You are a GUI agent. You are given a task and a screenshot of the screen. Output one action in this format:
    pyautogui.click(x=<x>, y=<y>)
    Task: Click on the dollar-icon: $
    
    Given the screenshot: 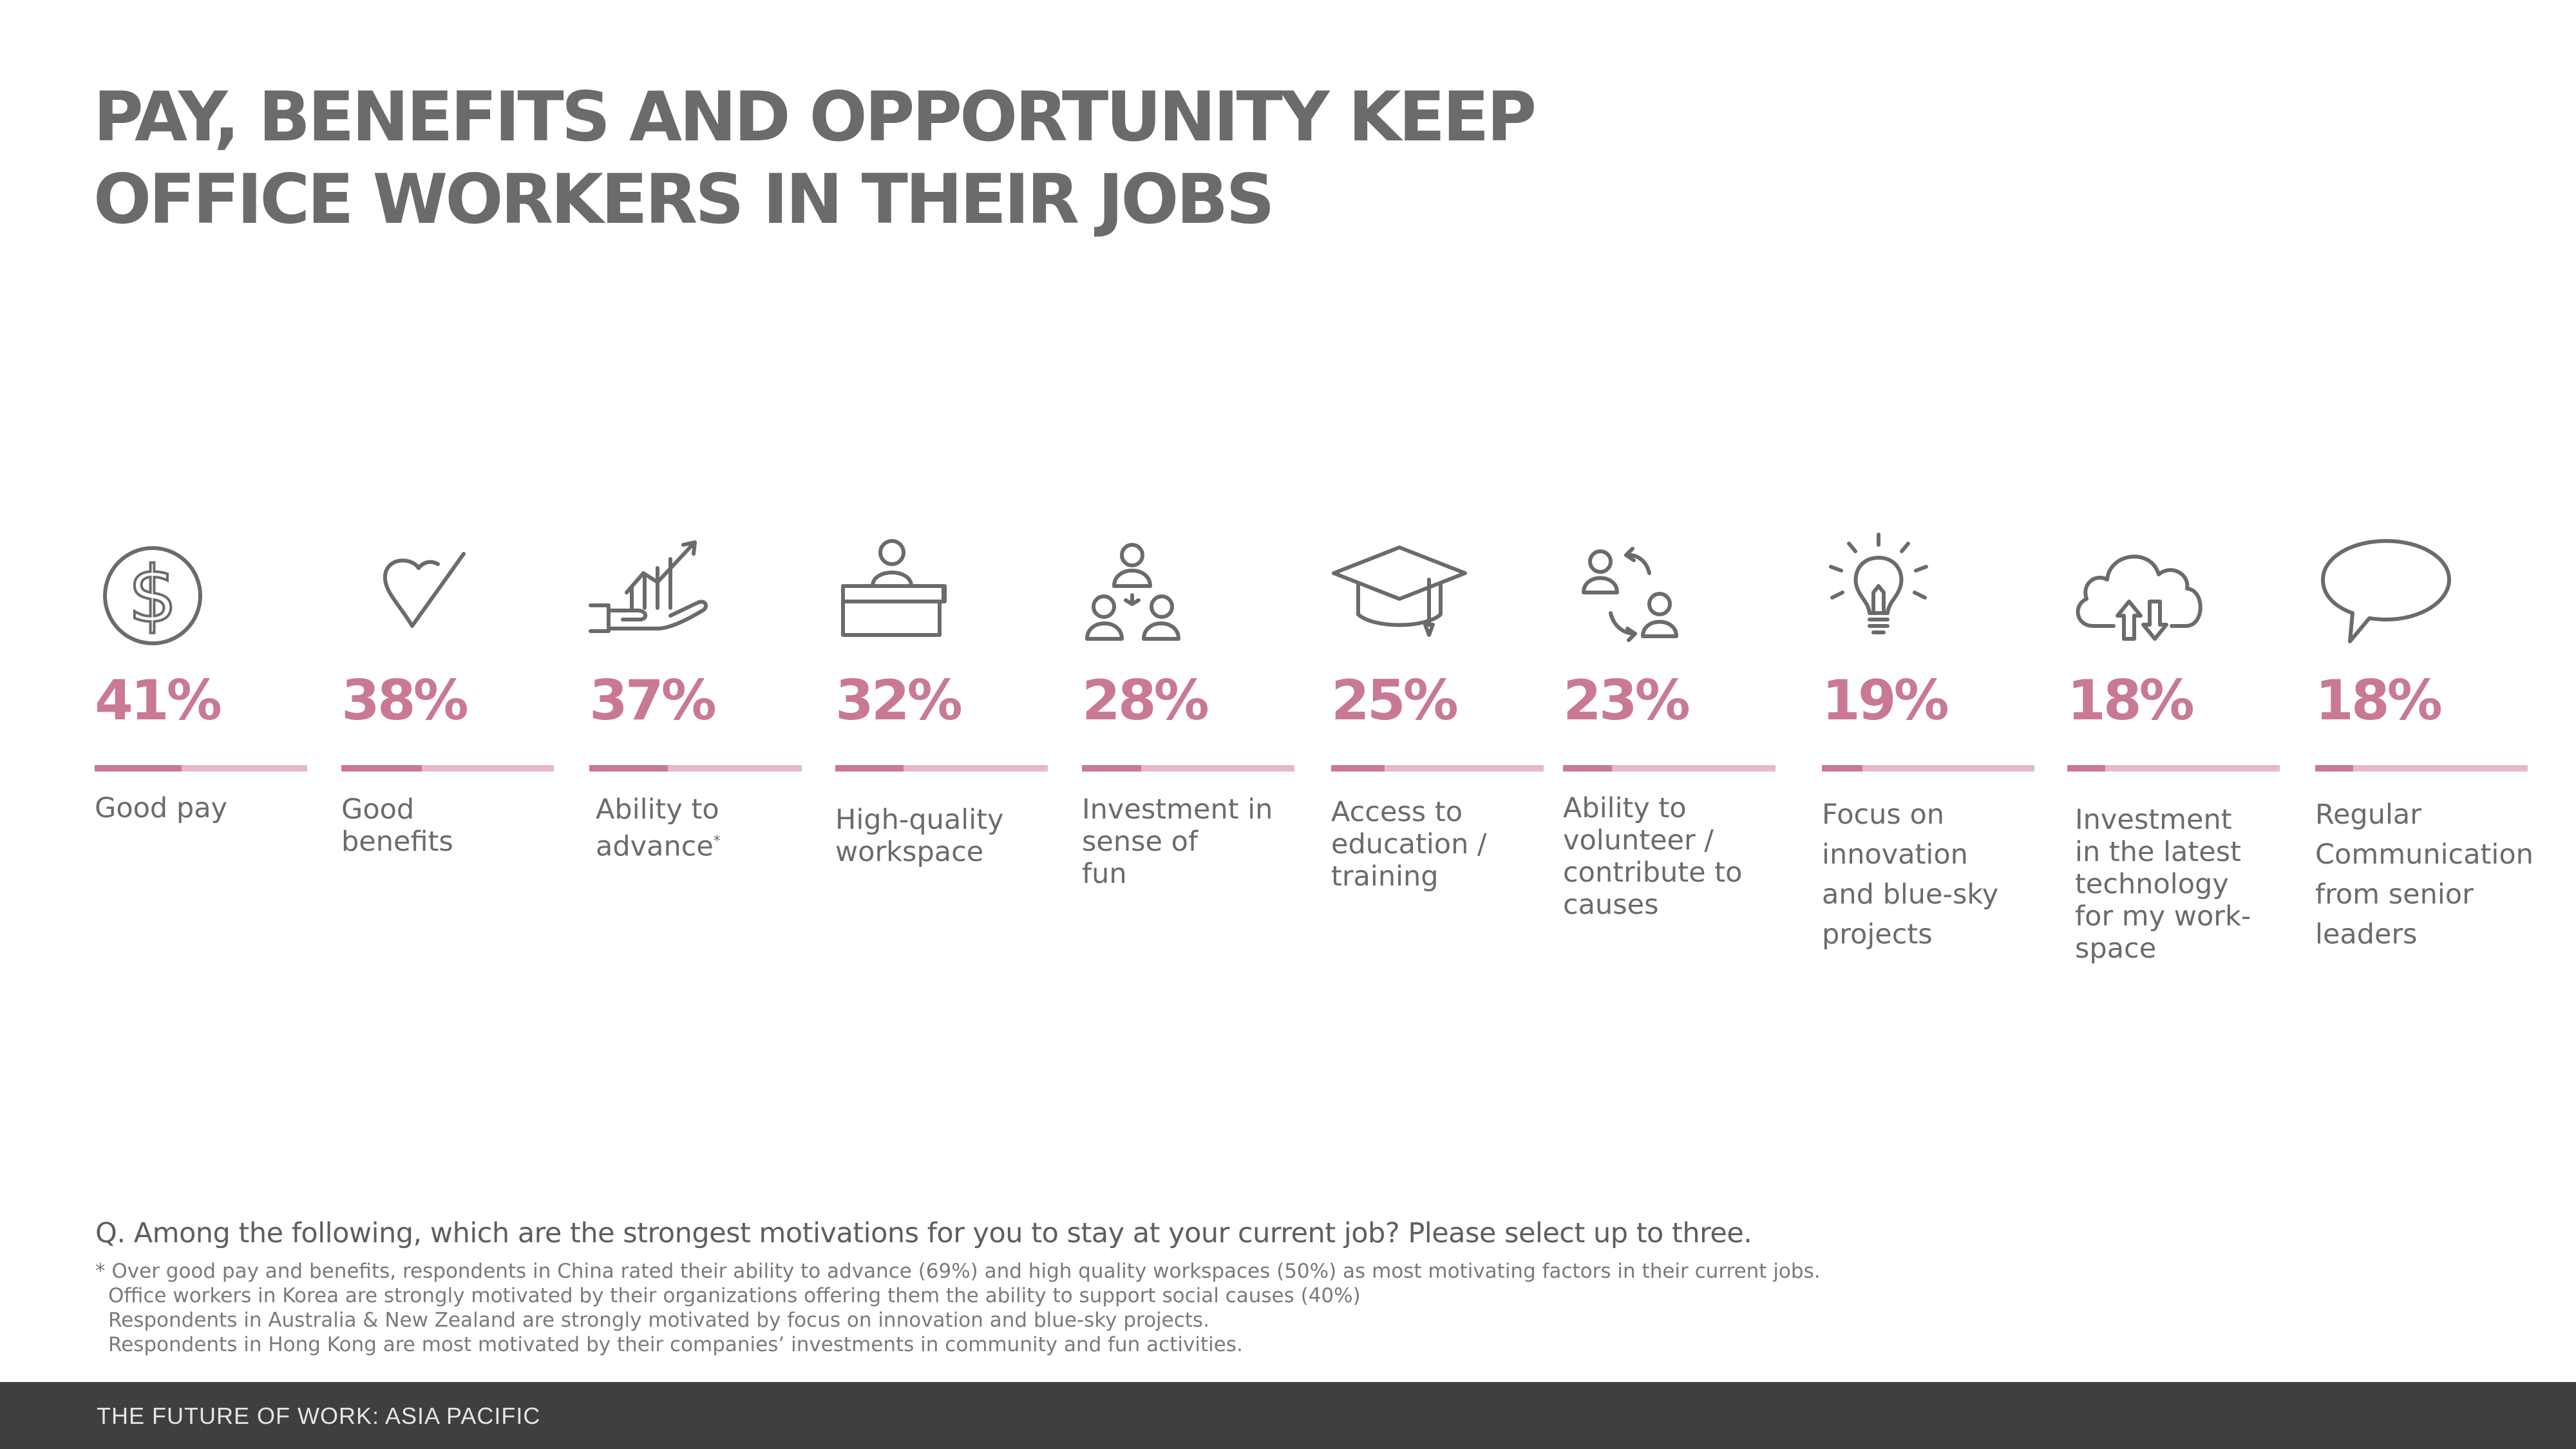 What is the action you would take?
    pyautogui.click(x=172, y=592)
    